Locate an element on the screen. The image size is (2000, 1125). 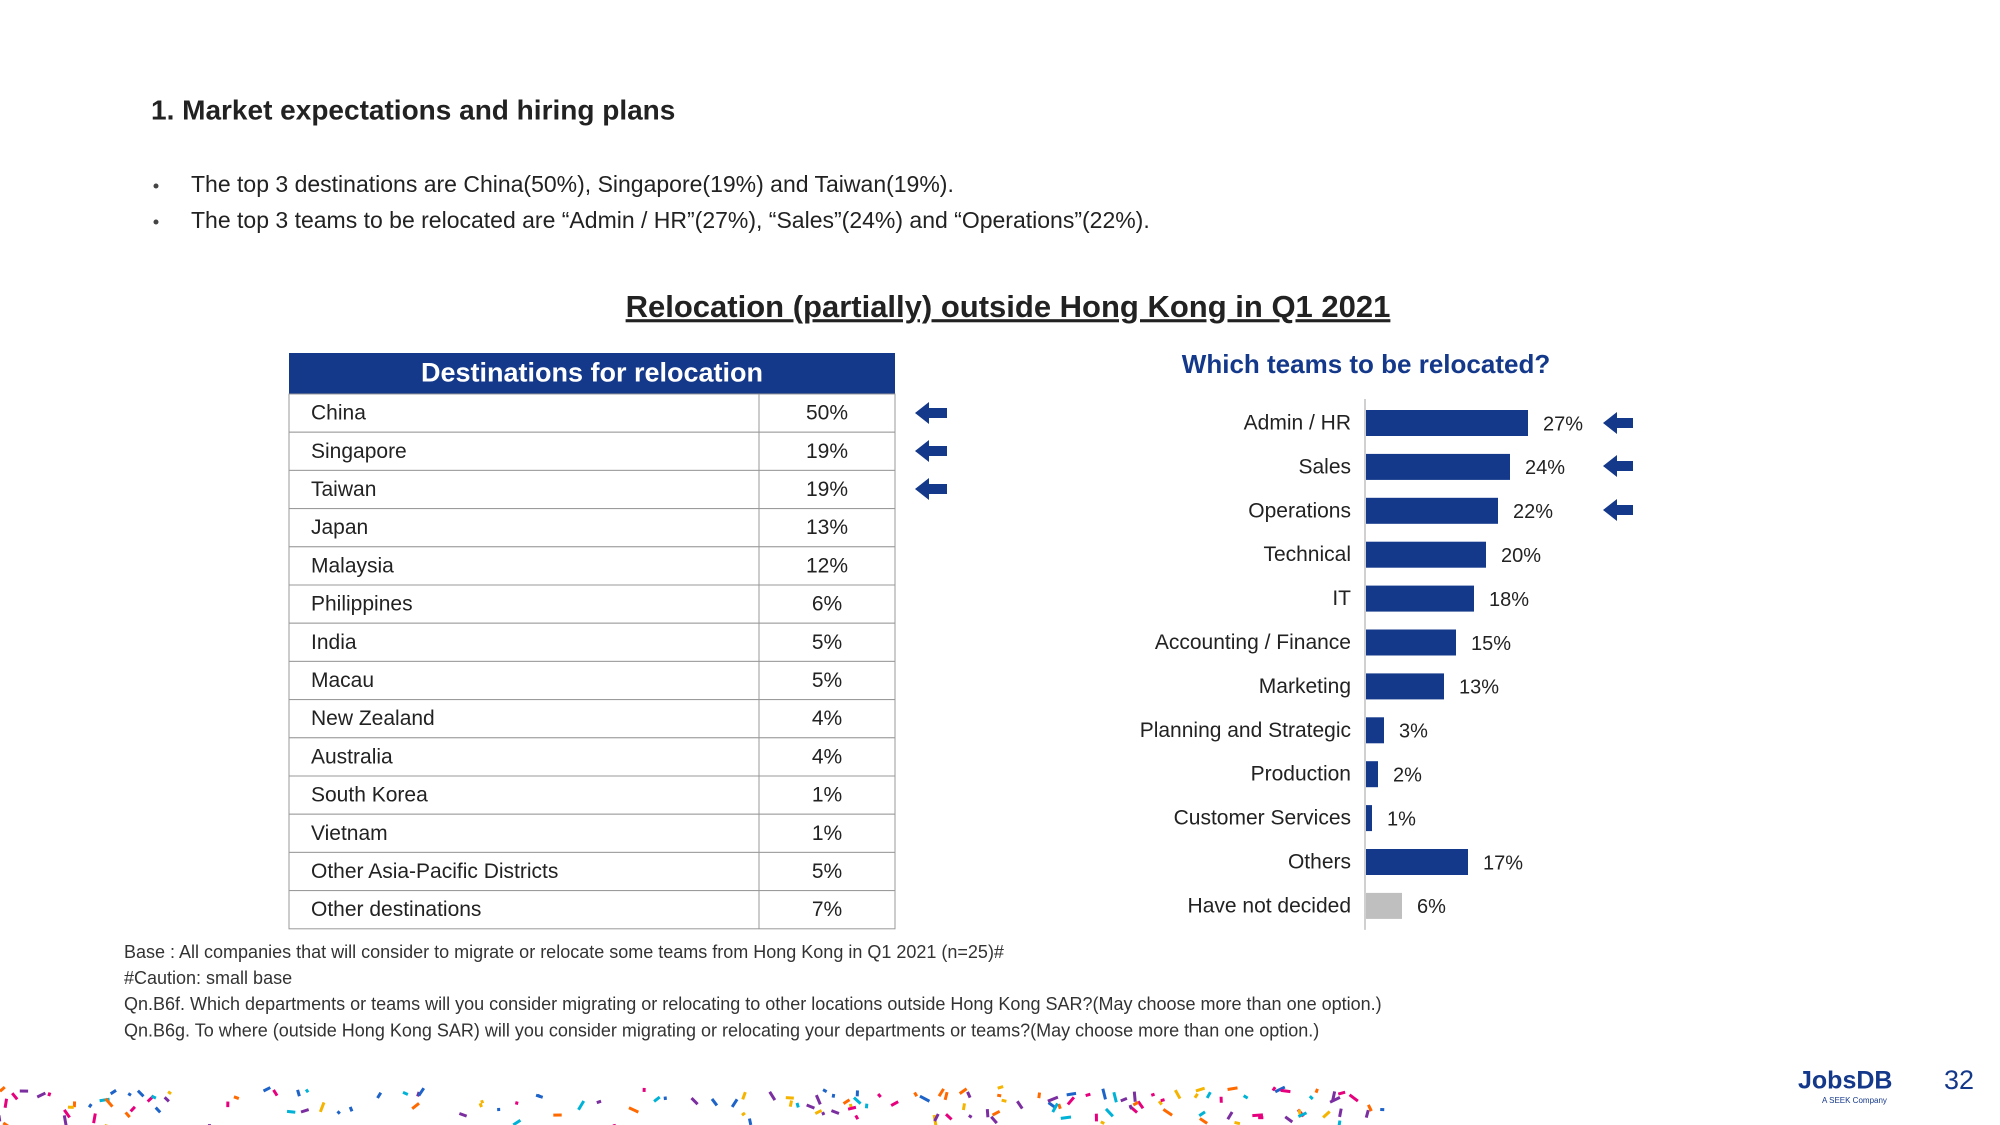
value-label: 6% is located at coordinates (1431, 907).